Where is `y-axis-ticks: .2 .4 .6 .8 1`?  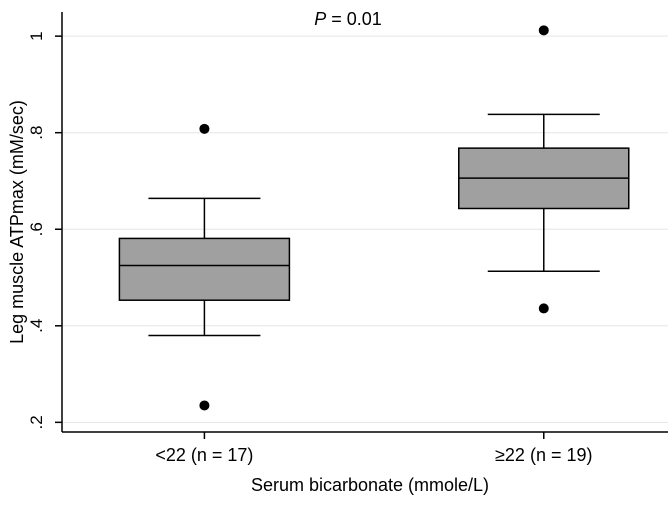 y-axis-ticks: .2 .4 .6 .8 1 is located at coordinates (44, 230).